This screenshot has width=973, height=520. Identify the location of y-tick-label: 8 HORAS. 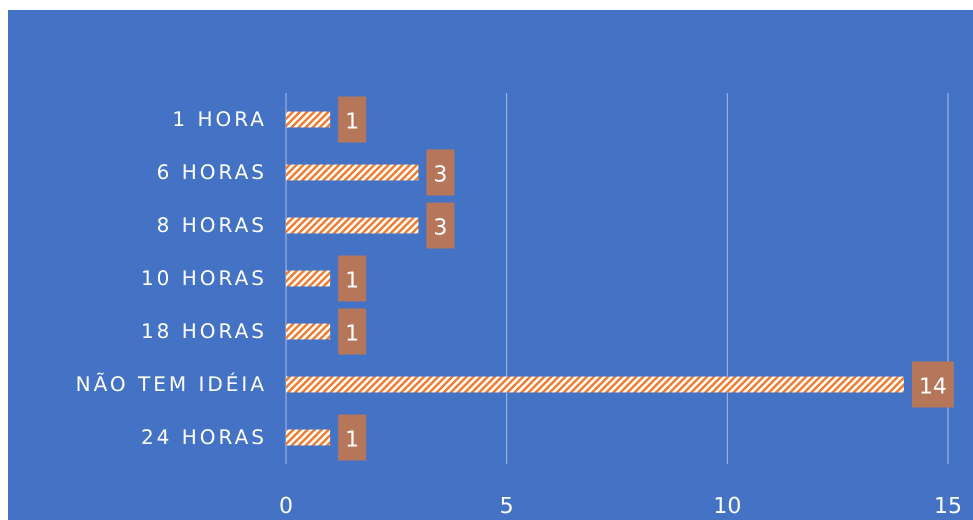
(211, 224).